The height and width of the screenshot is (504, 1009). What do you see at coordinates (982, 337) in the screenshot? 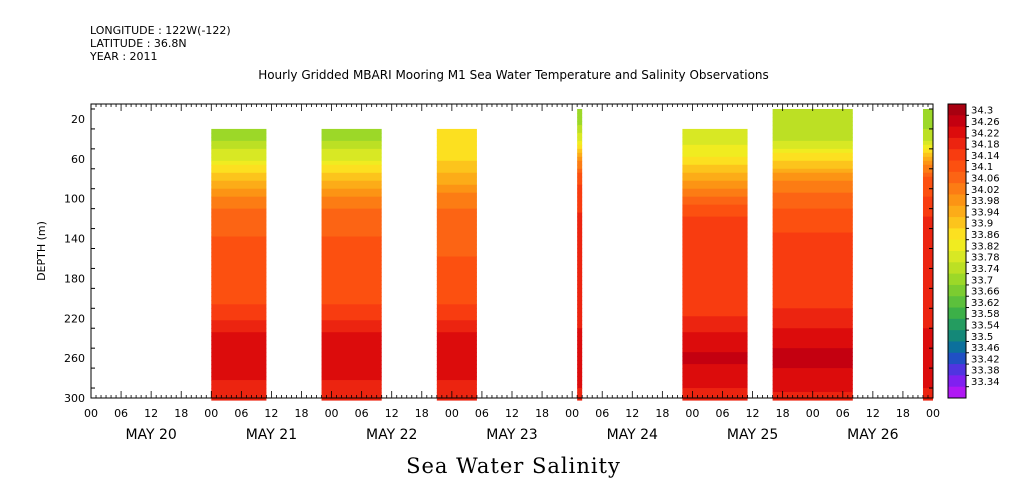
I see `colorbar-label: 33.5` at bounding box center [982, 337].